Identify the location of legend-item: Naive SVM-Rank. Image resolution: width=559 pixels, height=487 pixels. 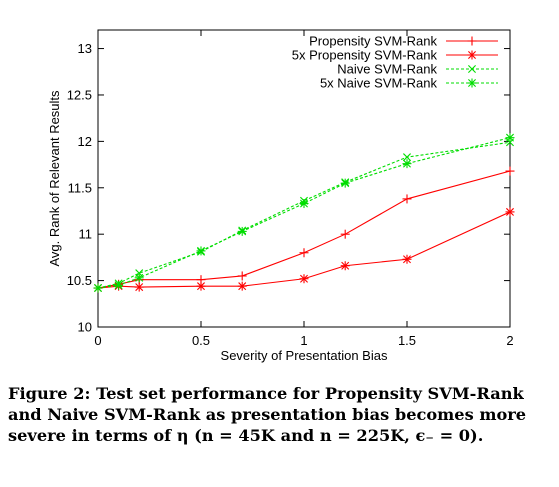
(417, 69).